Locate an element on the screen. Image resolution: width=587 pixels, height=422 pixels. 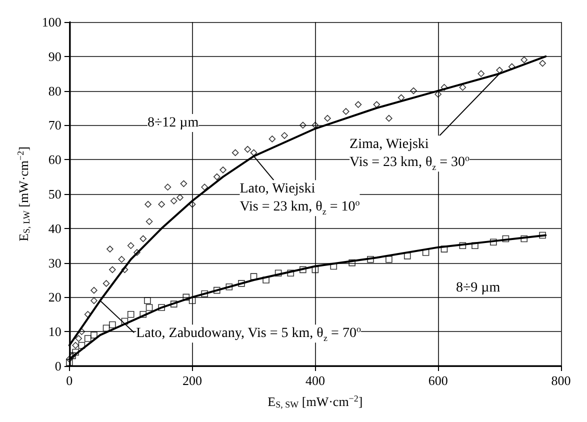
y-tick-label: 100 is located at coordinates (52, 22).